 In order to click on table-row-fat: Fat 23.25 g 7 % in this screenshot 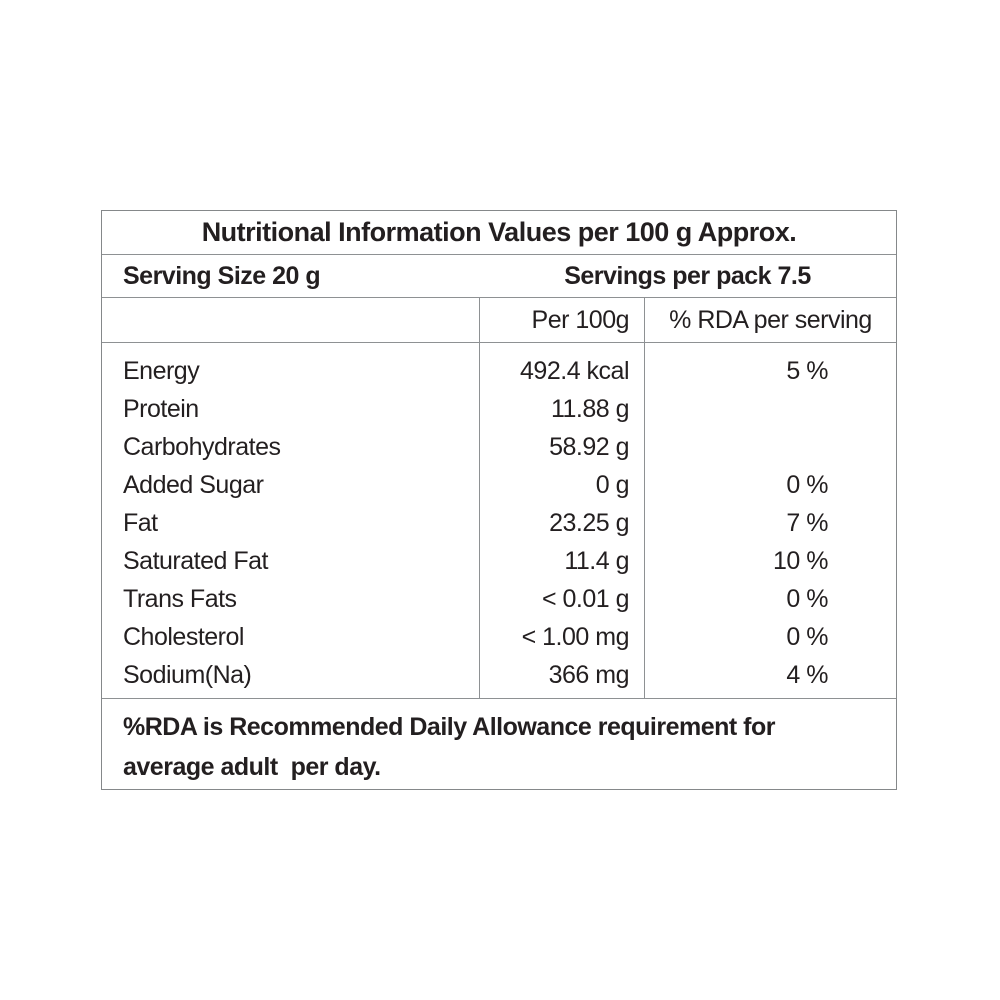, I will do `click(499, 523)`.